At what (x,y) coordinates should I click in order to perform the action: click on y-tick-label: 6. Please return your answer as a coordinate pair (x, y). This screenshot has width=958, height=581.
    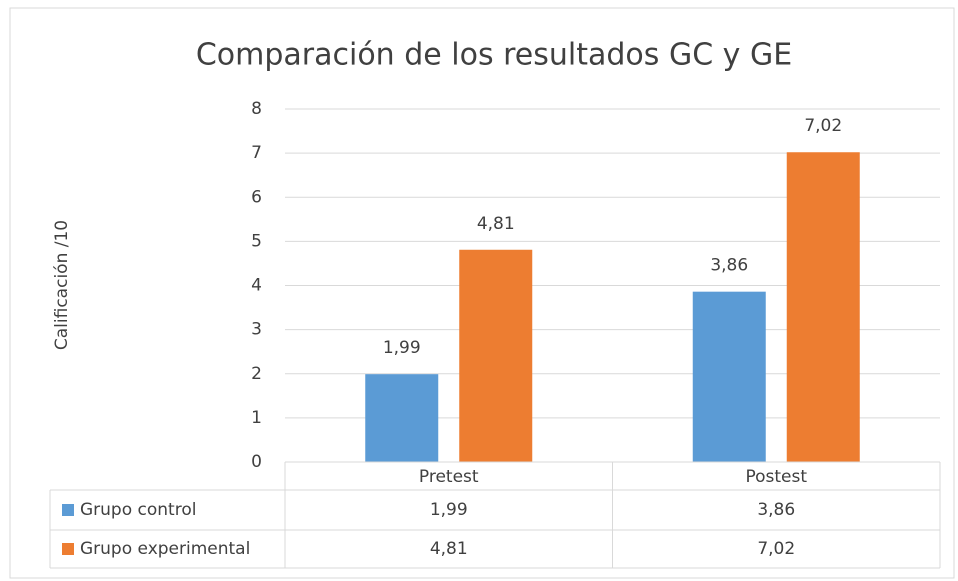
    Looking at the image, I should click on (256, 197).